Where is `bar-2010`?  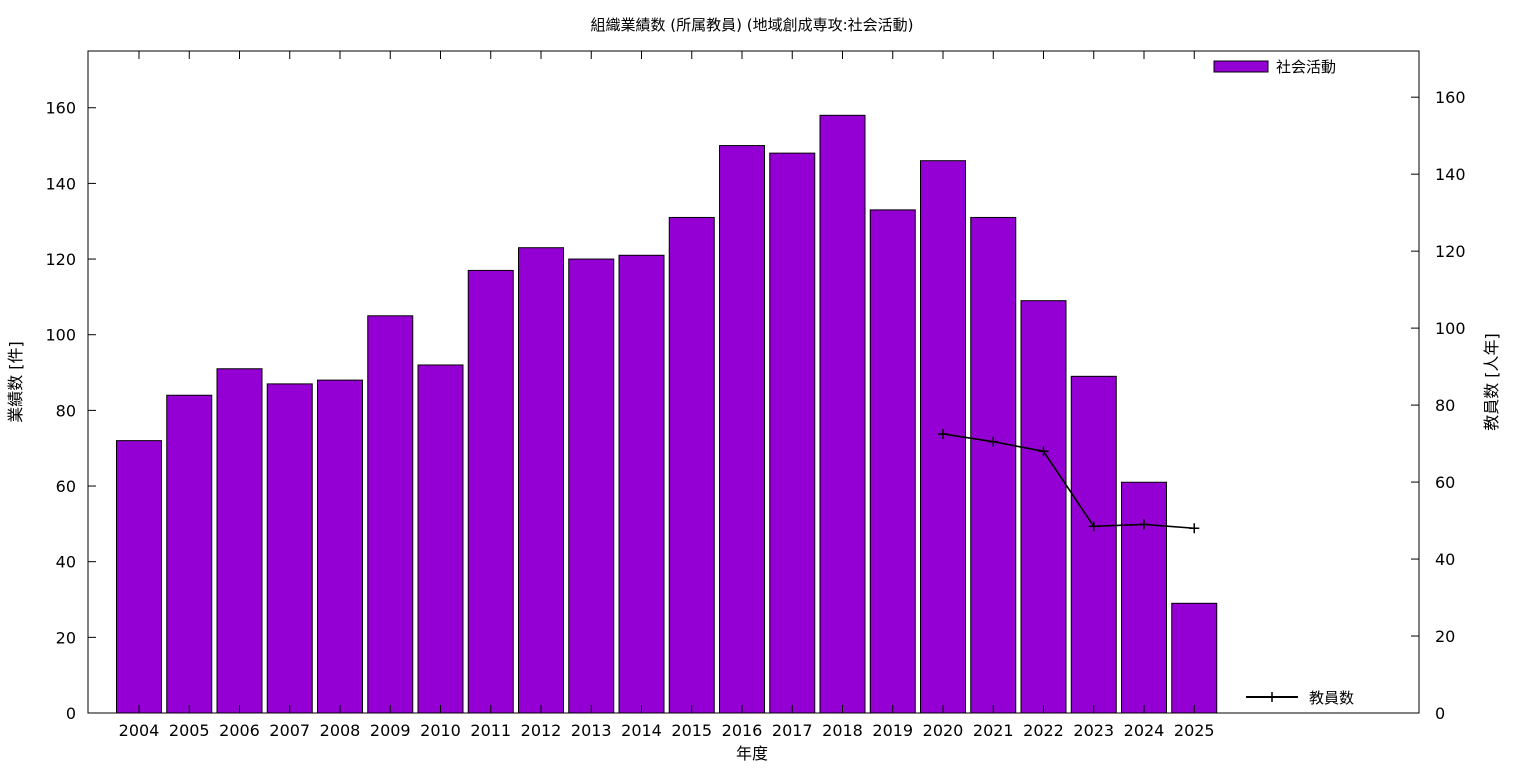 bar-2010 is located at coordinates (440, 539).